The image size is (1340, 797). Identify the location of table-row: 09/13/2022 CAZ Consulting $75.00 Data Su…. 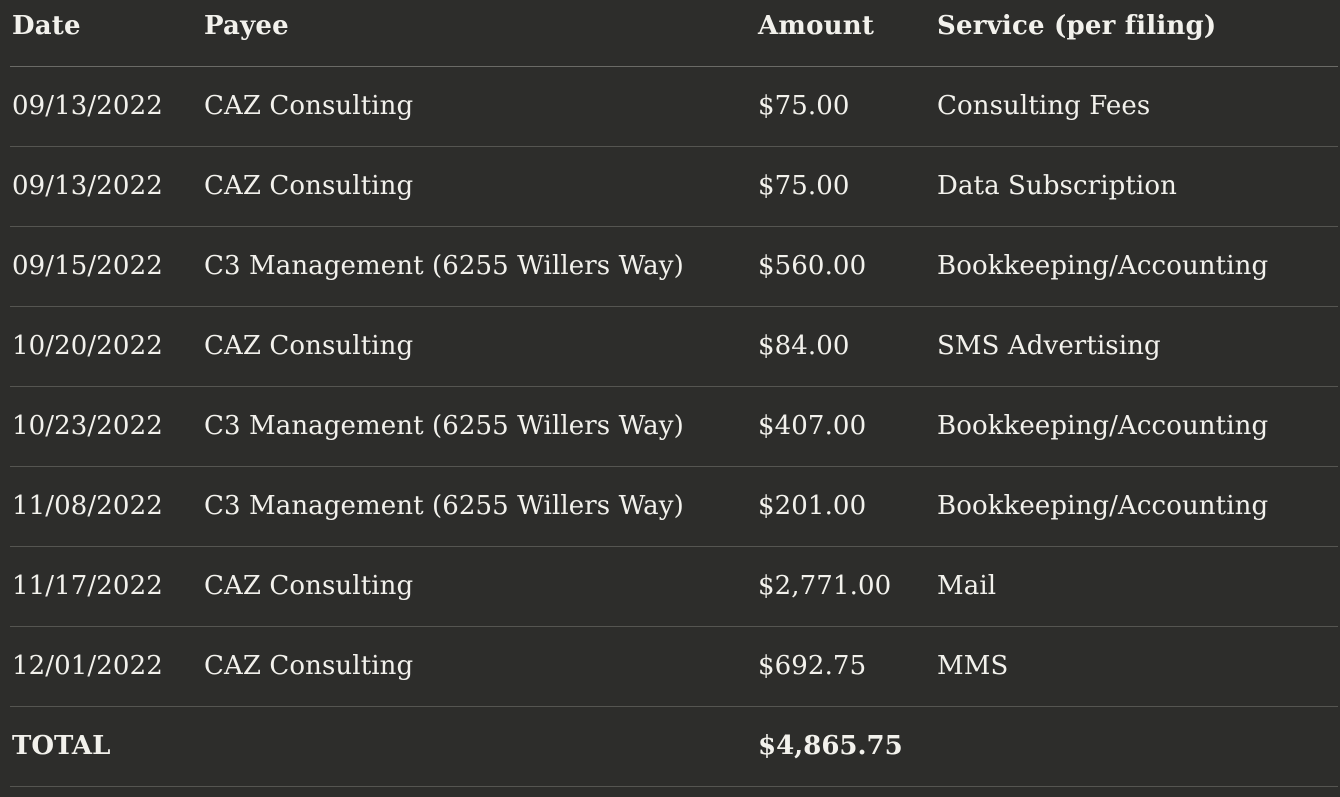
(674, 186).